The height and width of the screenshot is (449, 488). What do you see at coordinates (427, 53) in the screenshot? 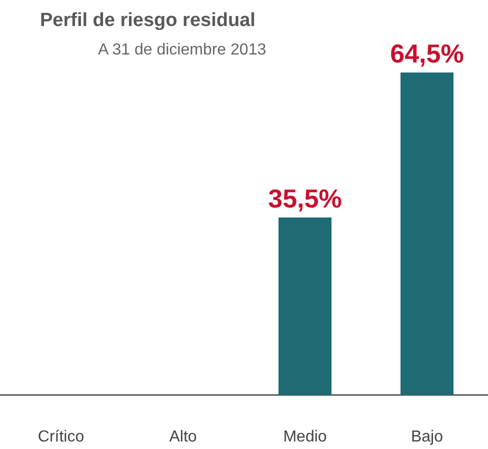
I see `data-label: 64,5%` at bounding box center [427, 53].